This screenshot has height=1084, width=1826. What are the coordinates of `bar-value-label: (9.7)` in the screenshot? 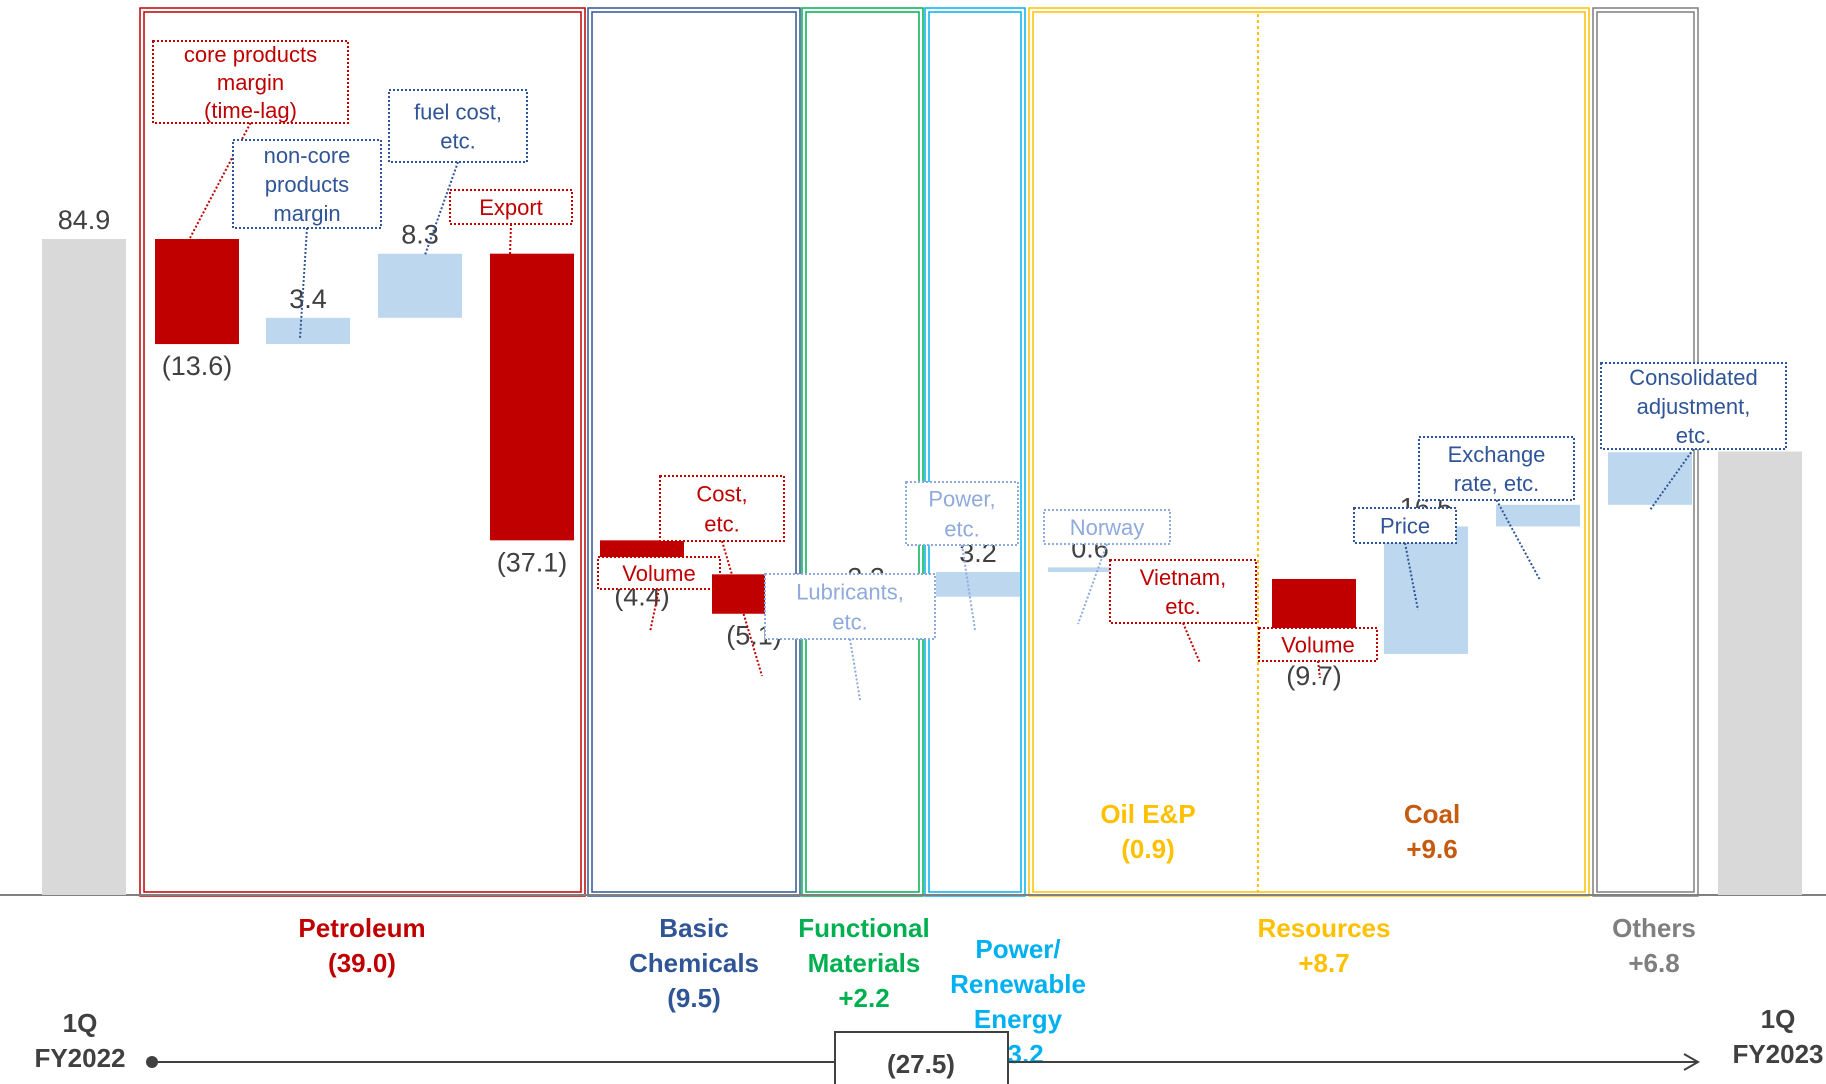 It's located at (1314, 676).